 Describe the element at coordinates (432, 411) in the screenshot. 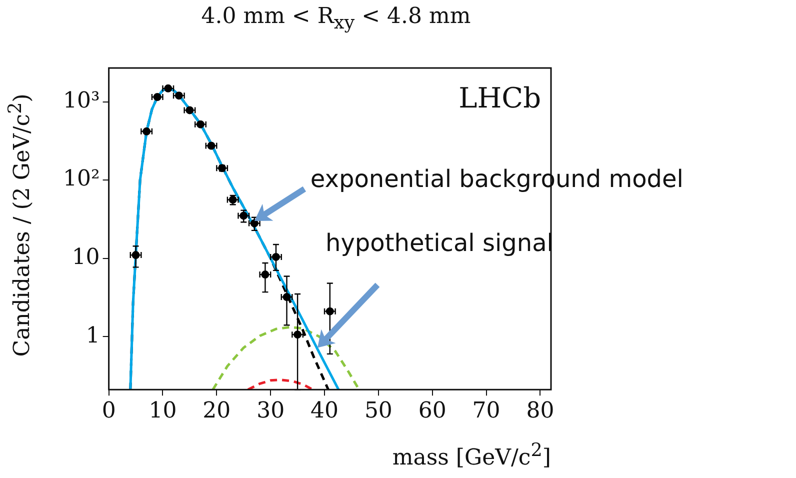

I see `x-tick-label: 60` at that location.